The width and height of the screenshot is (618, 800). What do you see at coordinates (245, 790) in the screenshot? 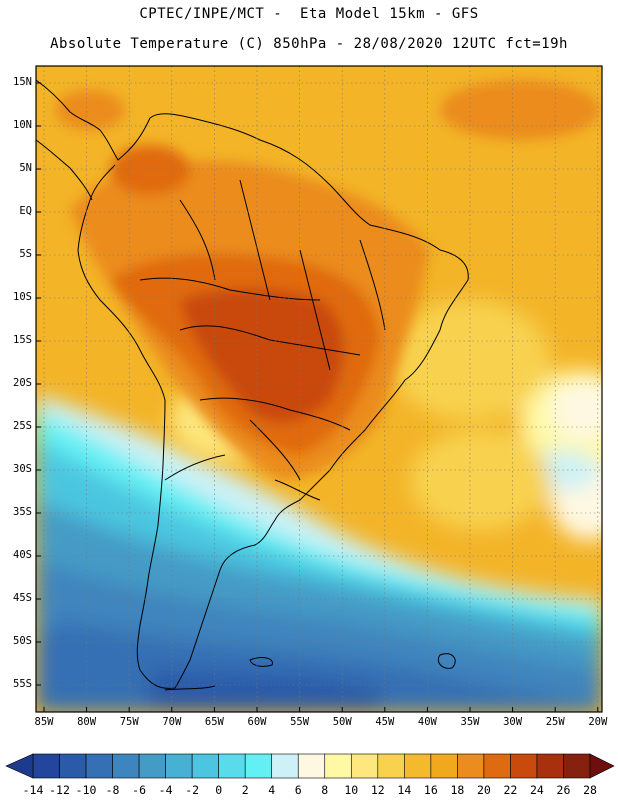
I see `colorbar-label: 2` at bounding box center [245, 790].